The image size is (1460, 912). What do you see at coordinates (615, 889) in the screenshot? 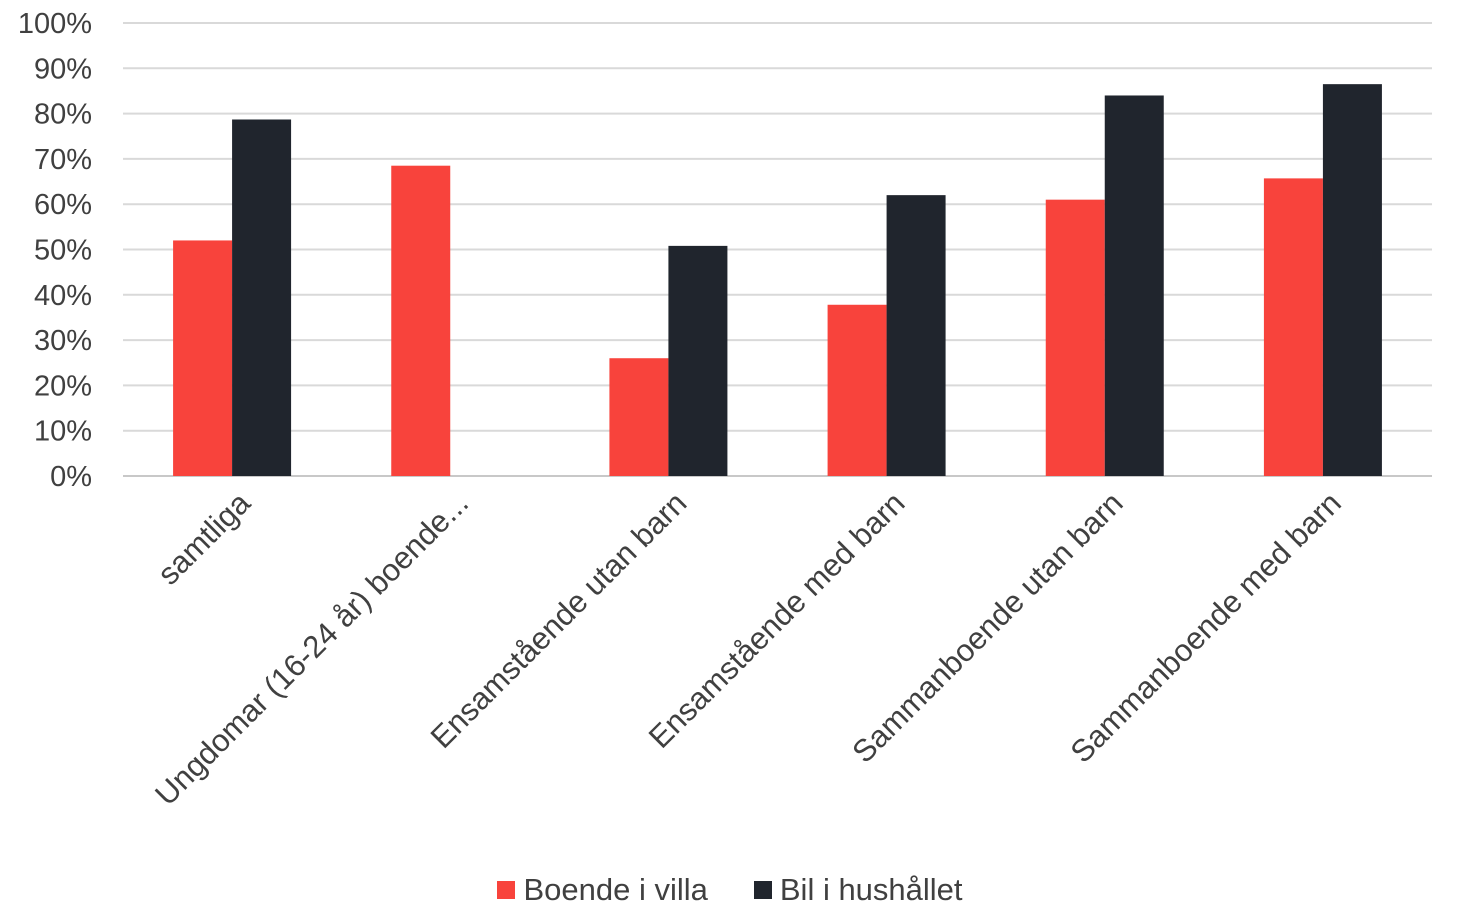
I see `legend-label-villa: Boende i villa` at bounding box center [615, 889].